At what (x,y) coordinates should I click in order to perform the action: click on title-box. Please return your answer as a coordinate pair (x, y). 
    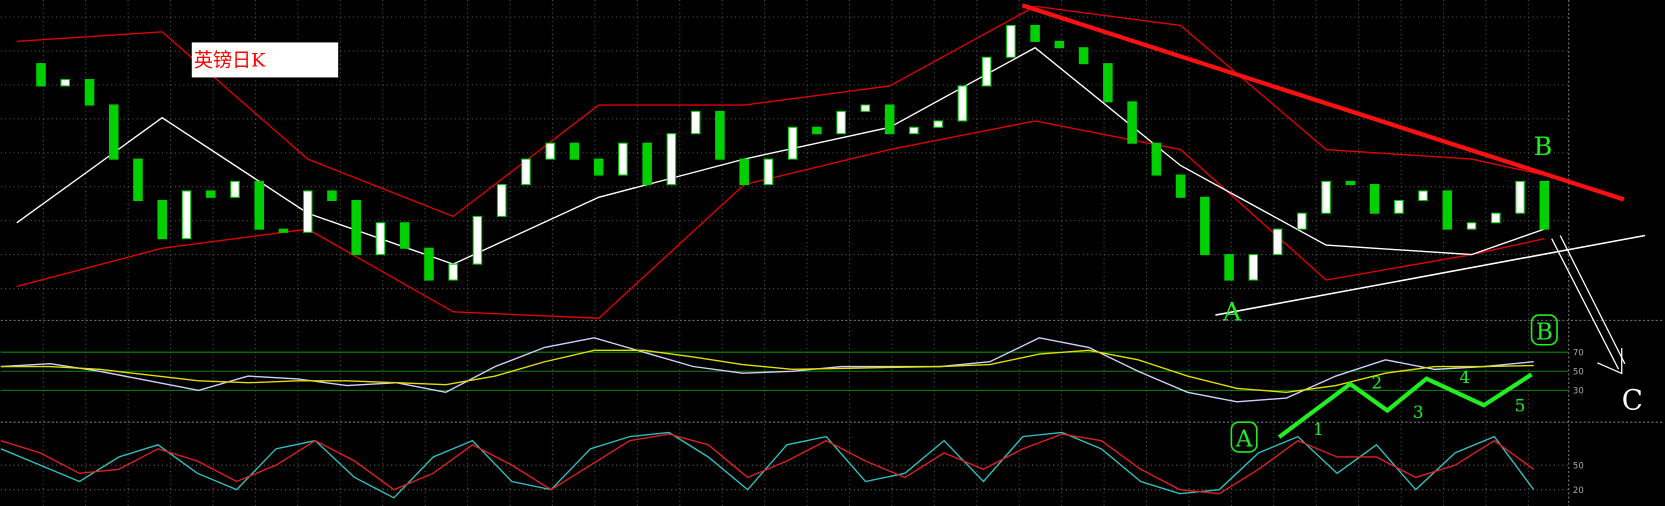
    Looking at the image, I should click on (265, 60).